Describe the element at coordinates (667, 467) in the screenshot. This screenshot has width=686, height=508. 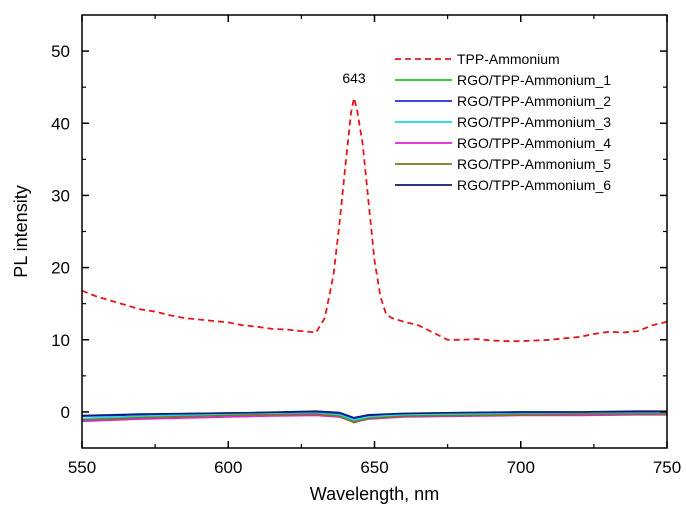
I see `x-tick-label: 750` at that location.